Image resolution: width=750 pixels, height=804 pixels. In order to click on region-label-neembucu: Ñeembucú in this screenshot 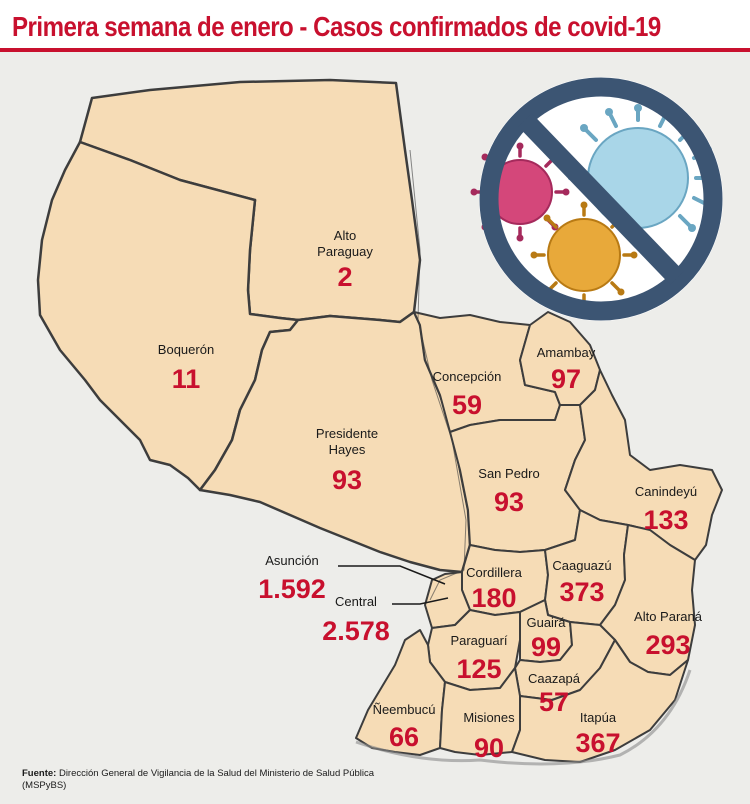, I will do `click(404, 709)`.